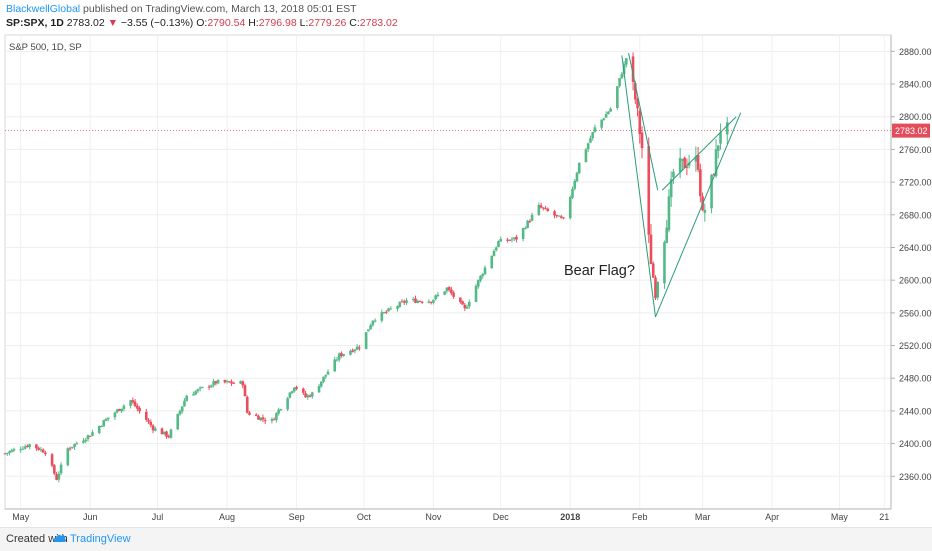 This screenshot has height=551, width=932. Describe the element at coordinates (915, 150) in the screenshot. I see `y-tick-label: 2760.00` at that location.